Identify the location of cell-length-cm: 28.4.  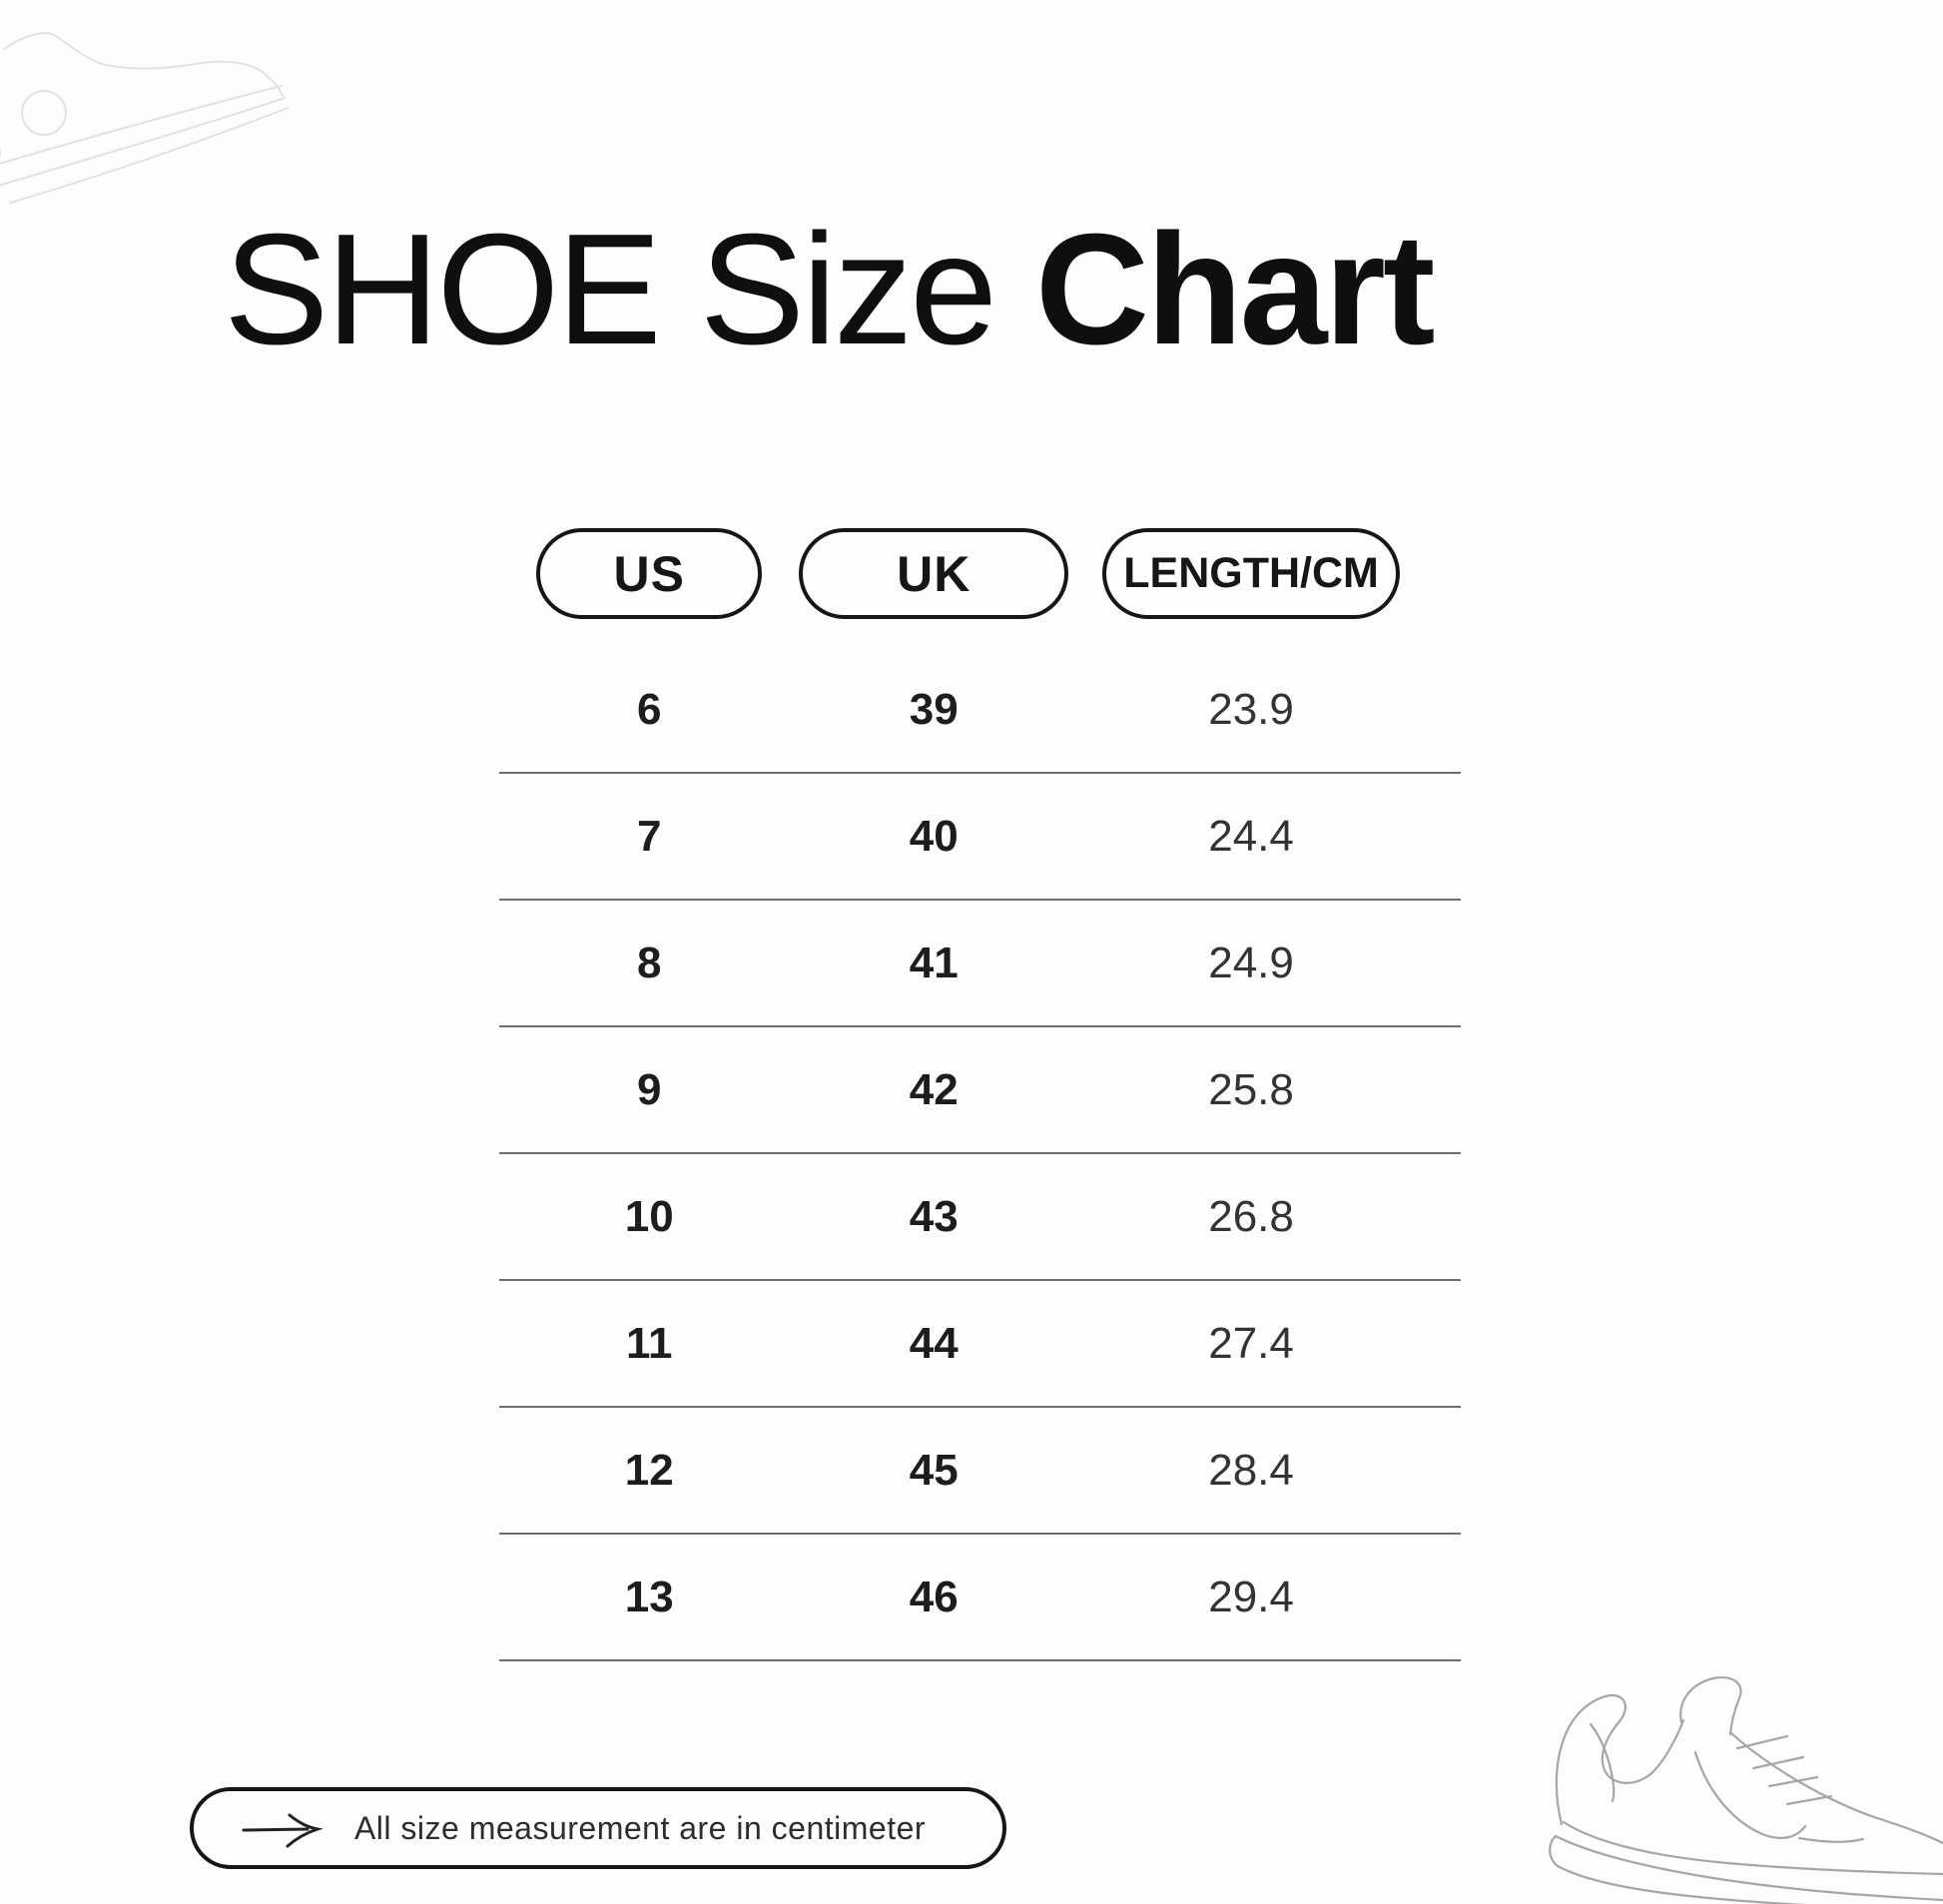
(1251, 1470).